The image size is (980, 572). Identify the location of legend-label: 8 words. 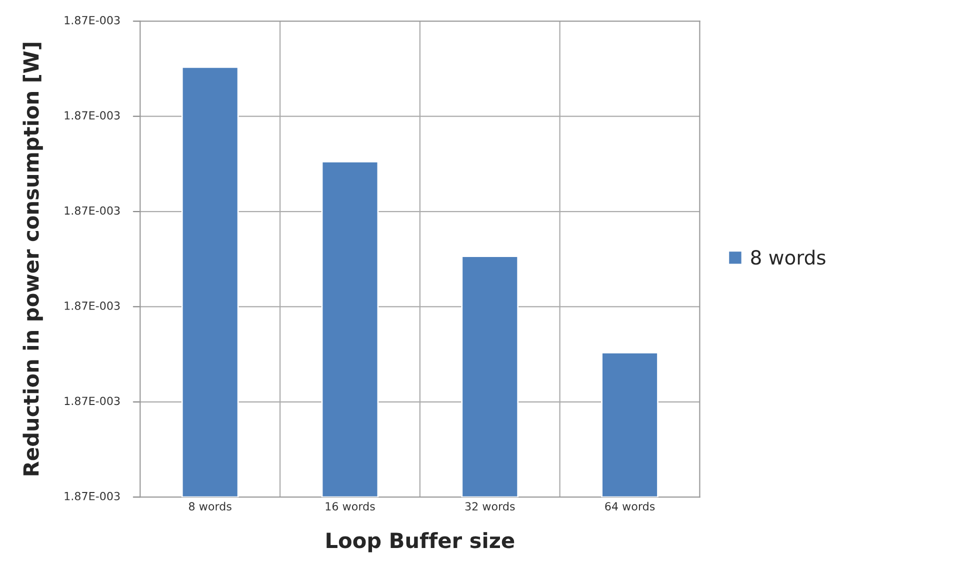
(788, 257).